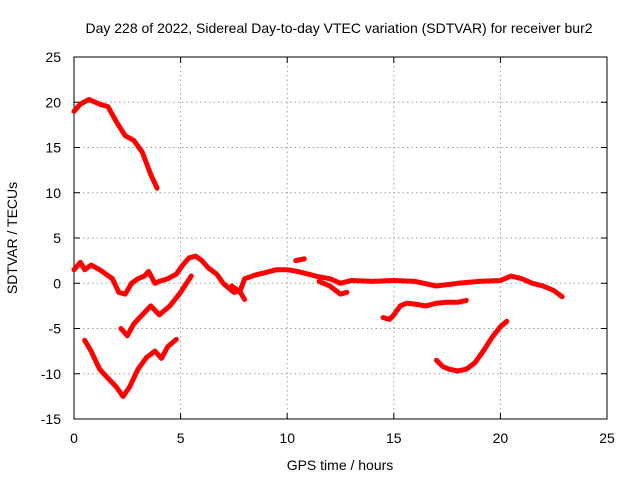 Image resolution: width=640 pixels, height=480 pixels. Describe the element at coordinates (53, 57) in the screenshot. I see `y-tick-label: 25` at that location.